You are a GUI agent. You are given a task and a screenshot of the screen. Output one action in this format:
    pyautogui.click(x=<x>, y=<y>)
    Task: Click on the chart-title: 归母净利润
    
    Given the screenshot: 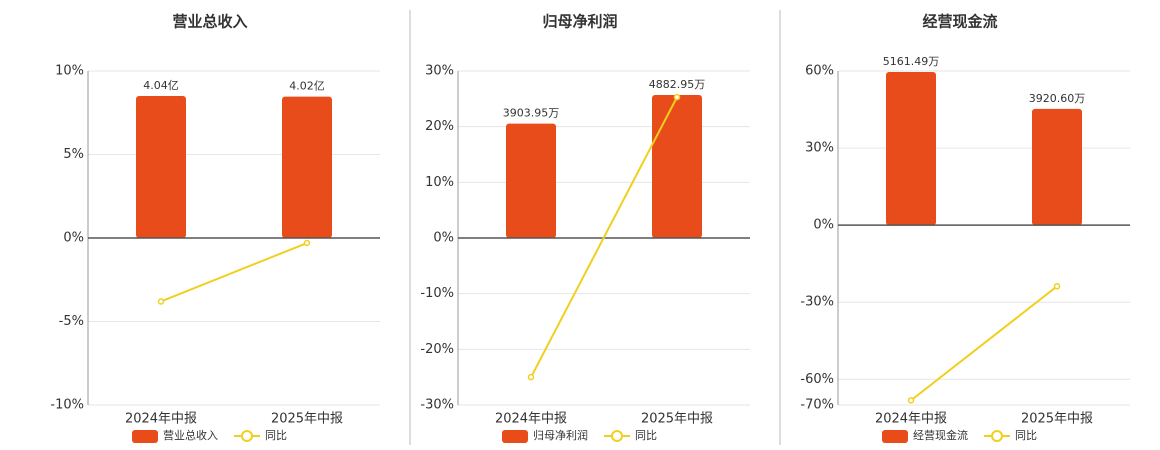 What is the action you would take?
    pyautogui.click(x=579, y=22)
    